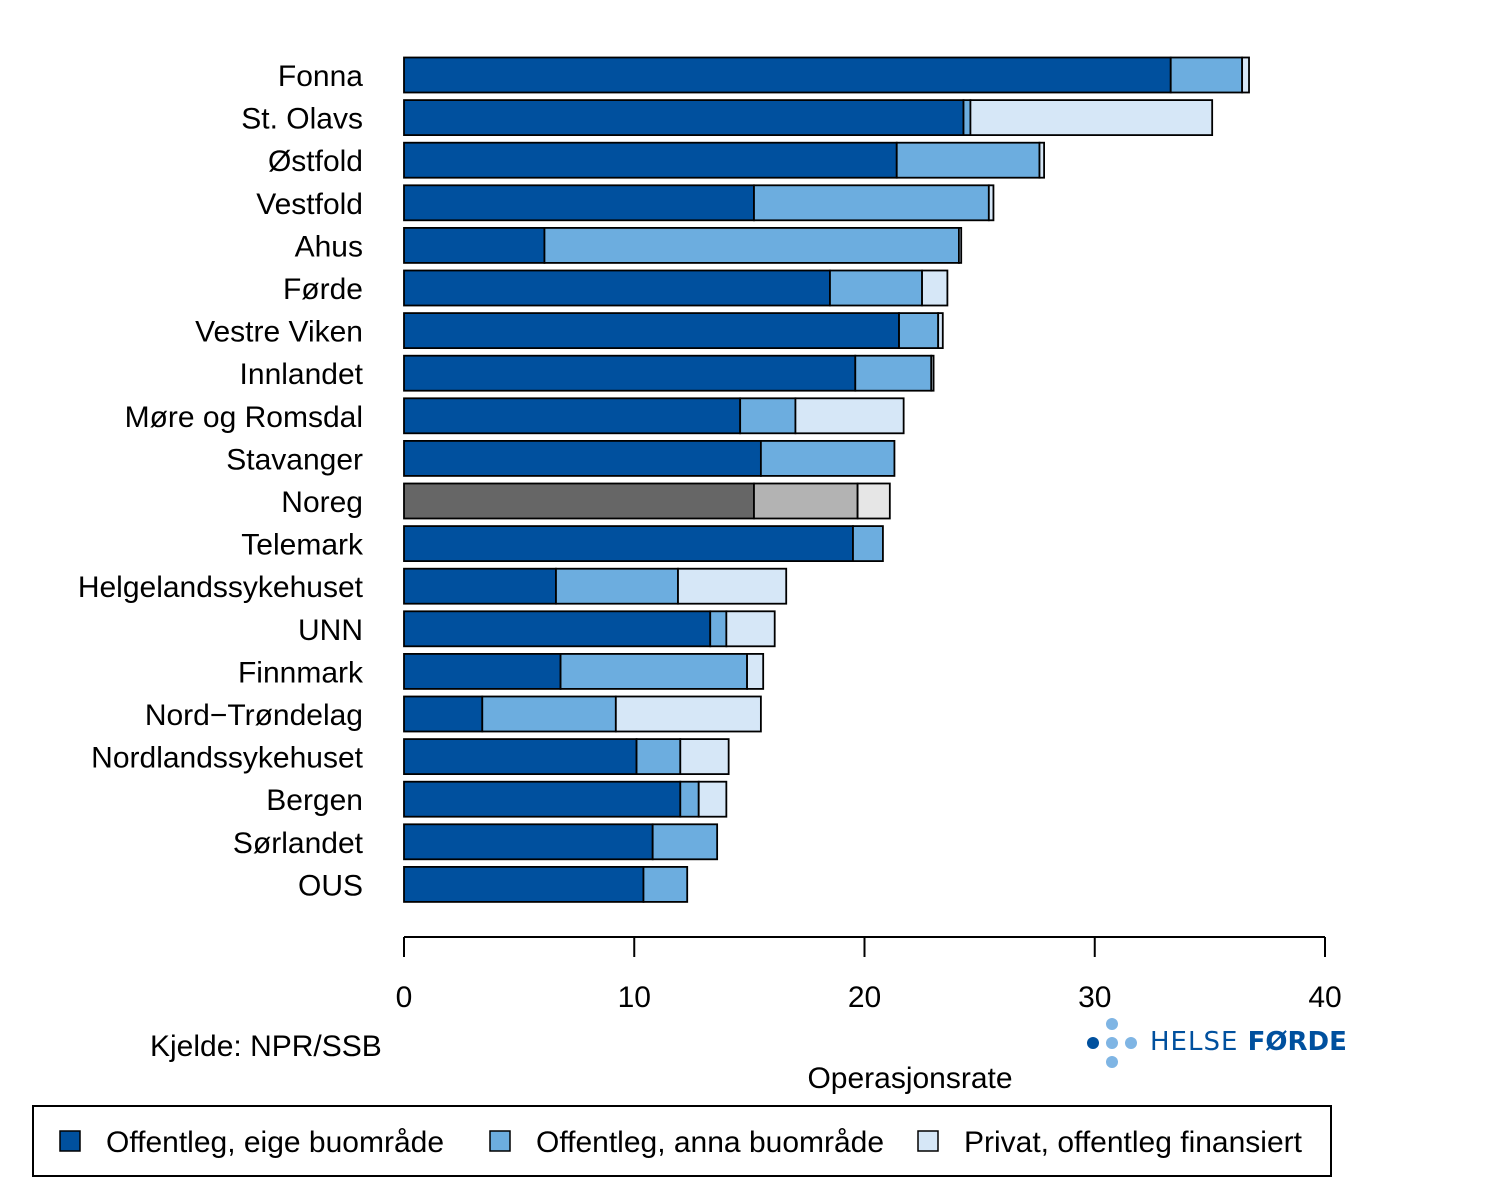 Image resolution: width=1500 pixels, height=1200 pixels. What do you see at coordinates (302, 119) in the screenshot?
I see `category-label: St. Olavs` at bounding box center [302, 119].